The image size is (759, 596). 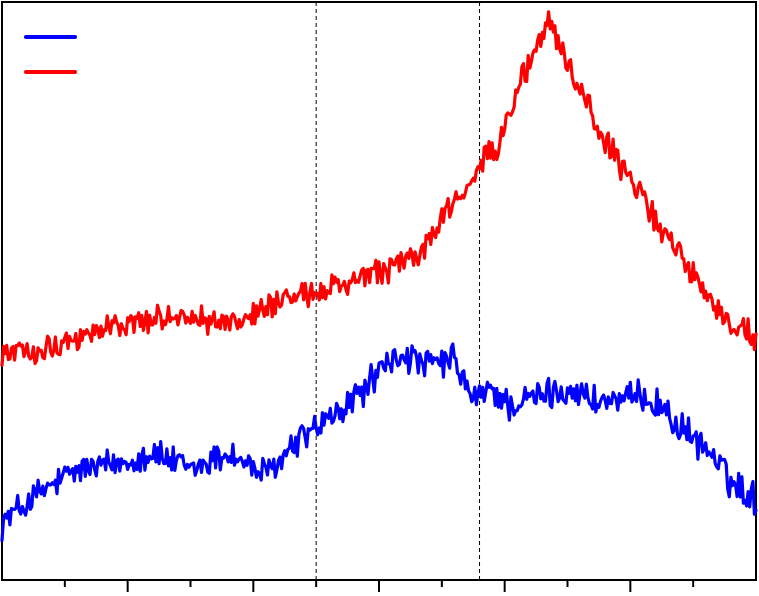 What do you see at coordinates (50, 54) in the screenshot?
I see `legend` at bounding box center [50, 54].